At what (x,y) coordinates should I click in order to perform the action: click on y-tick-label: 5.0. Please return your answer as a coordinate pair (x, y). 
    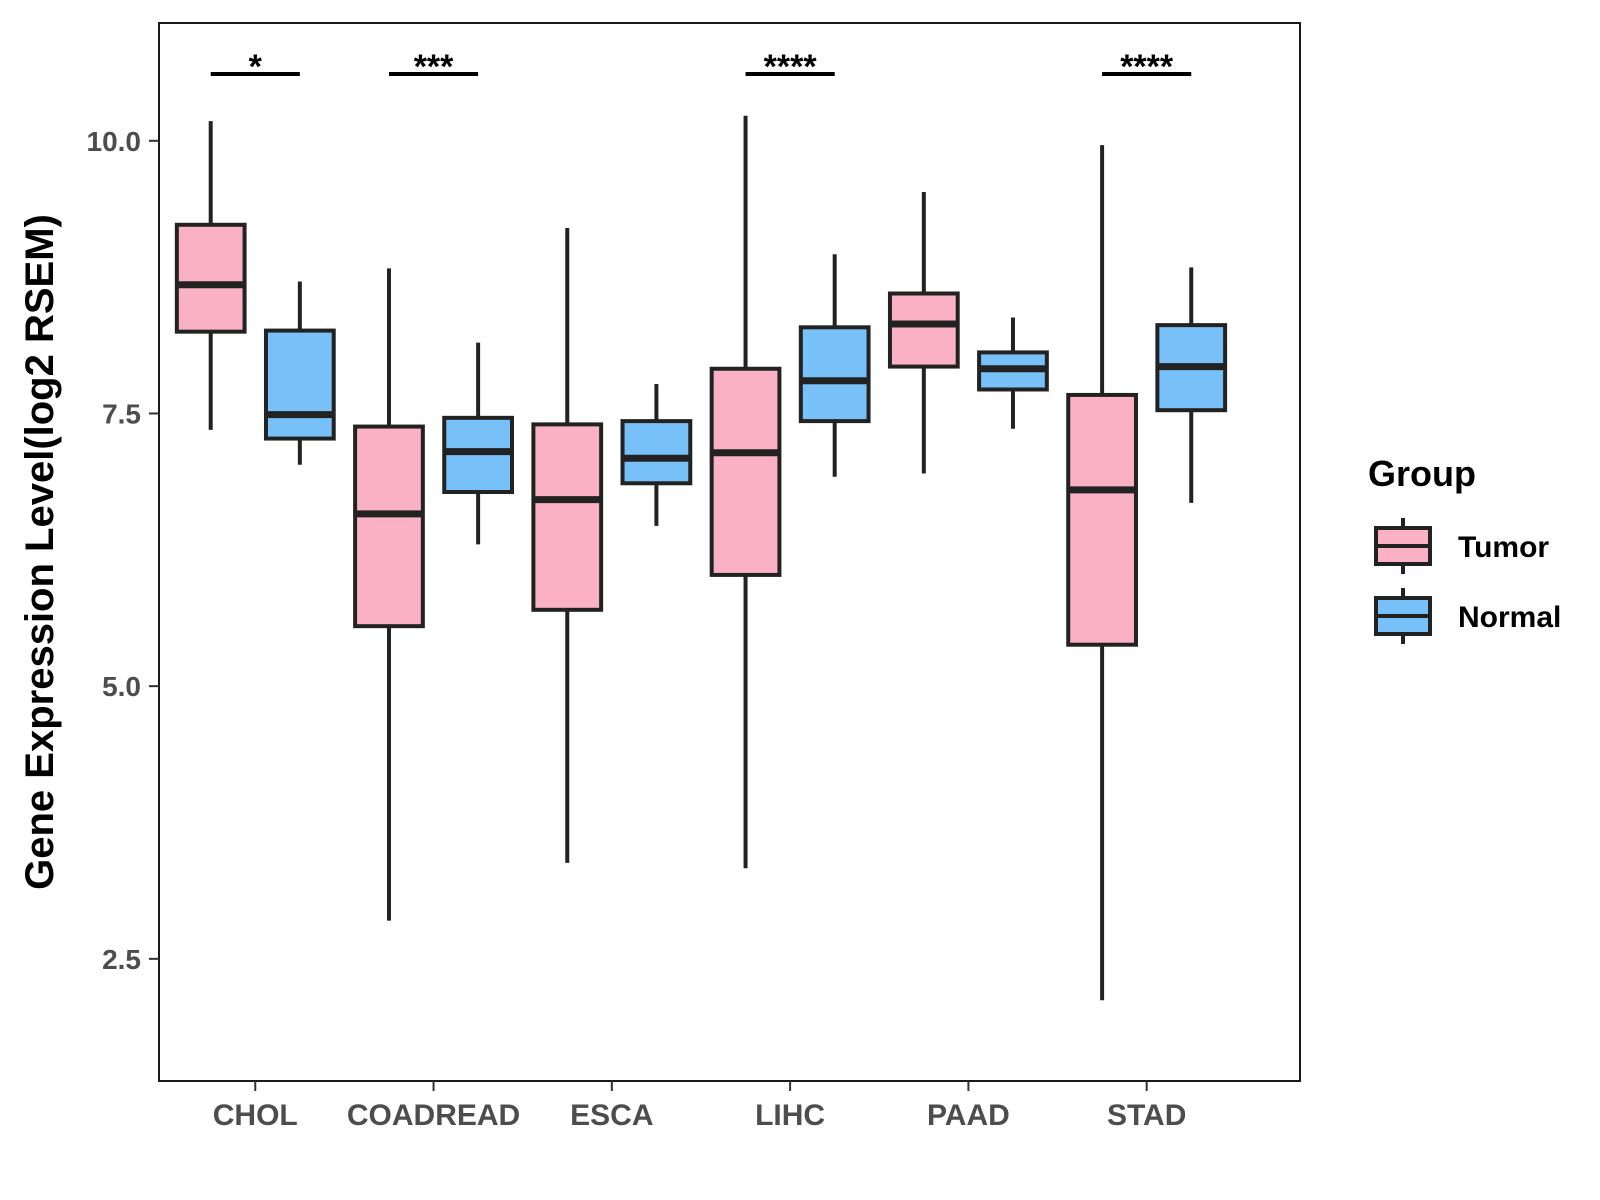
    Looking at the image, I should click on (121, 686).